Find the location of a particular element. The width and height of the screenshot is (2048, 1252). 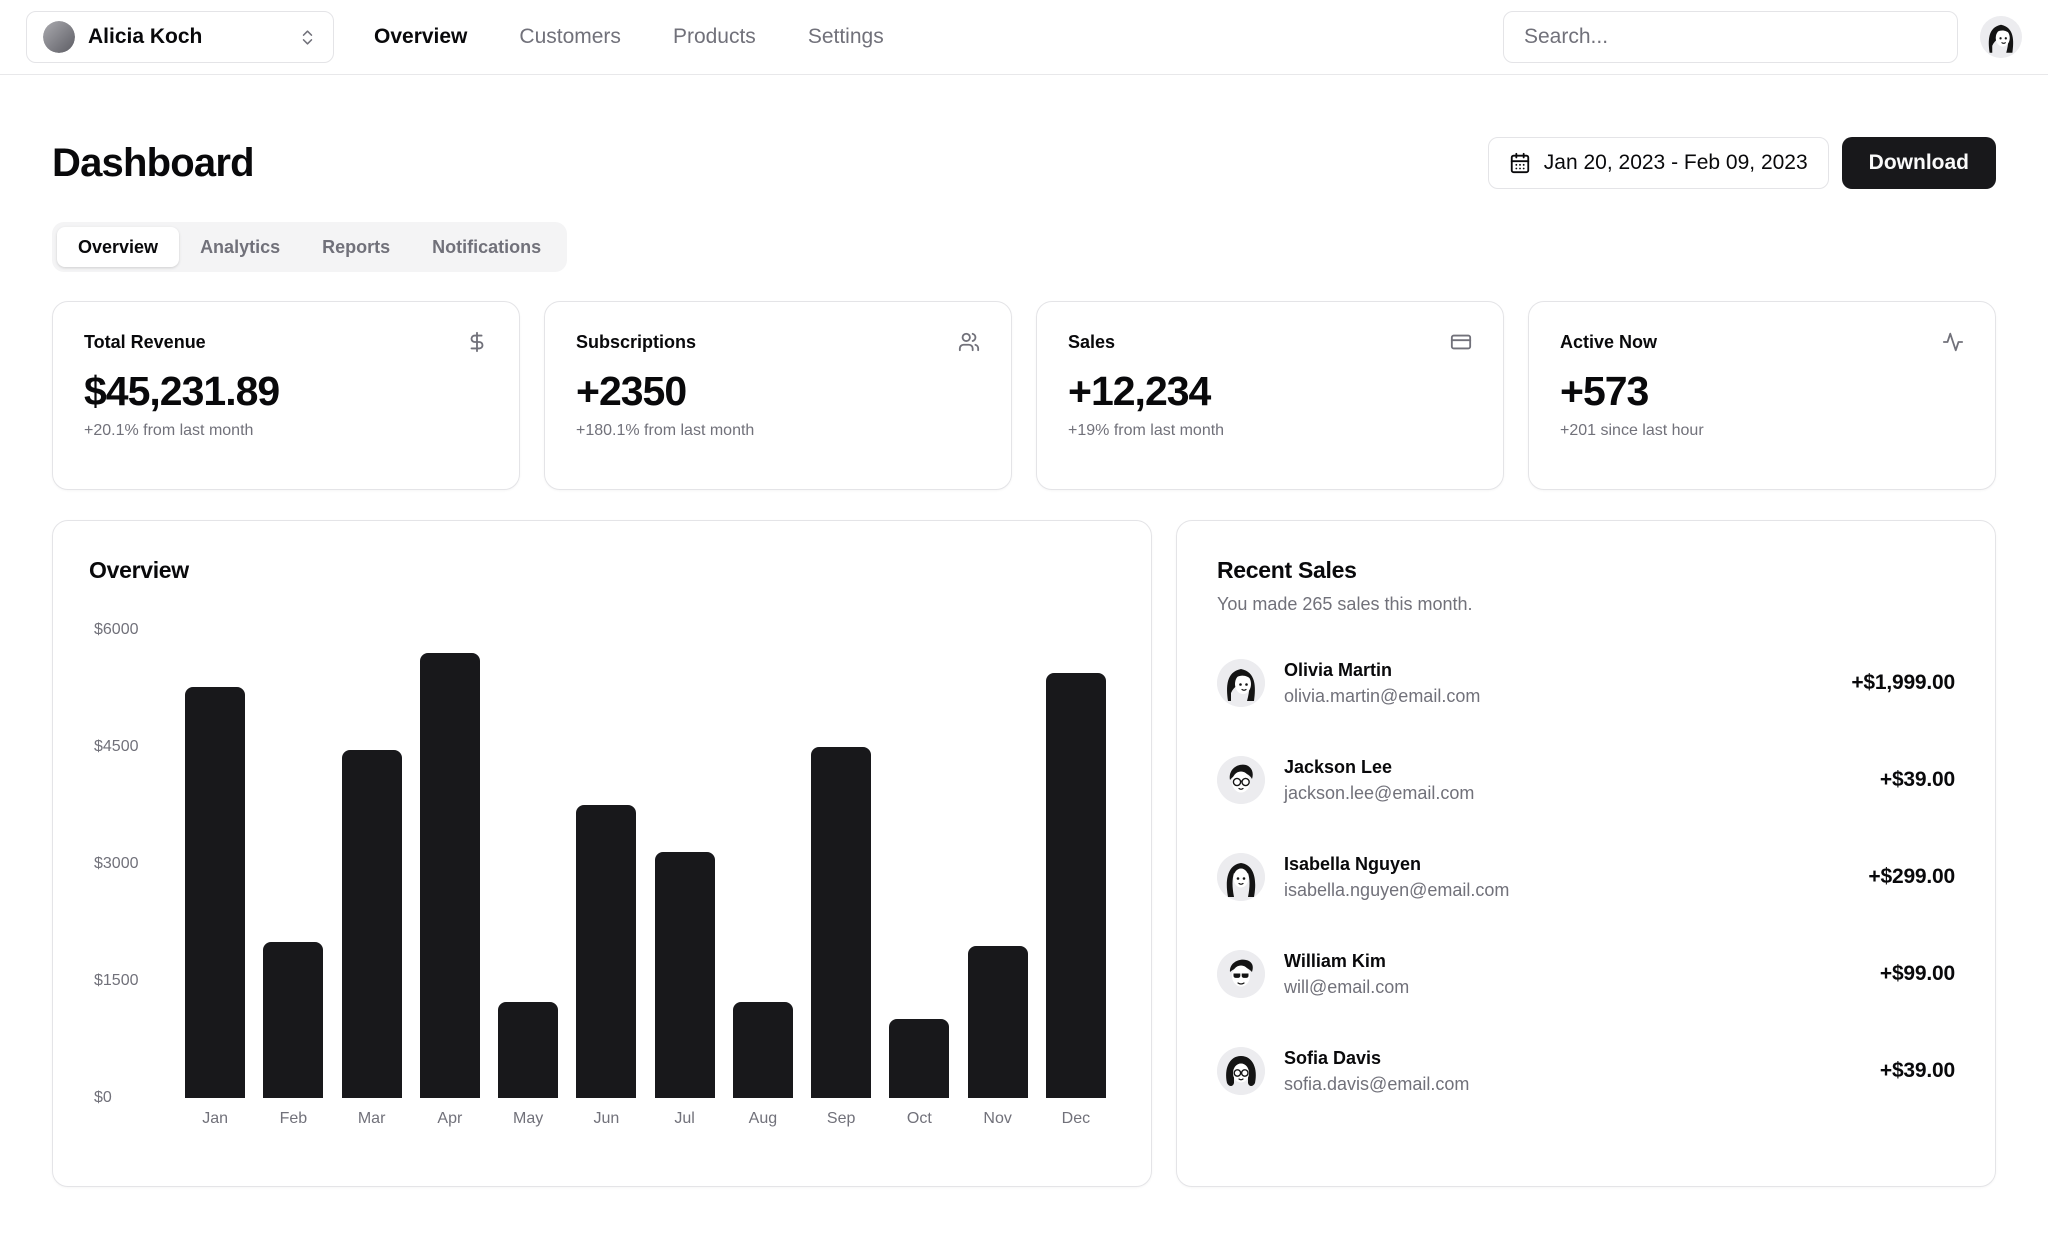

stat-title: Active Now is located at coordinates (1609, 341).